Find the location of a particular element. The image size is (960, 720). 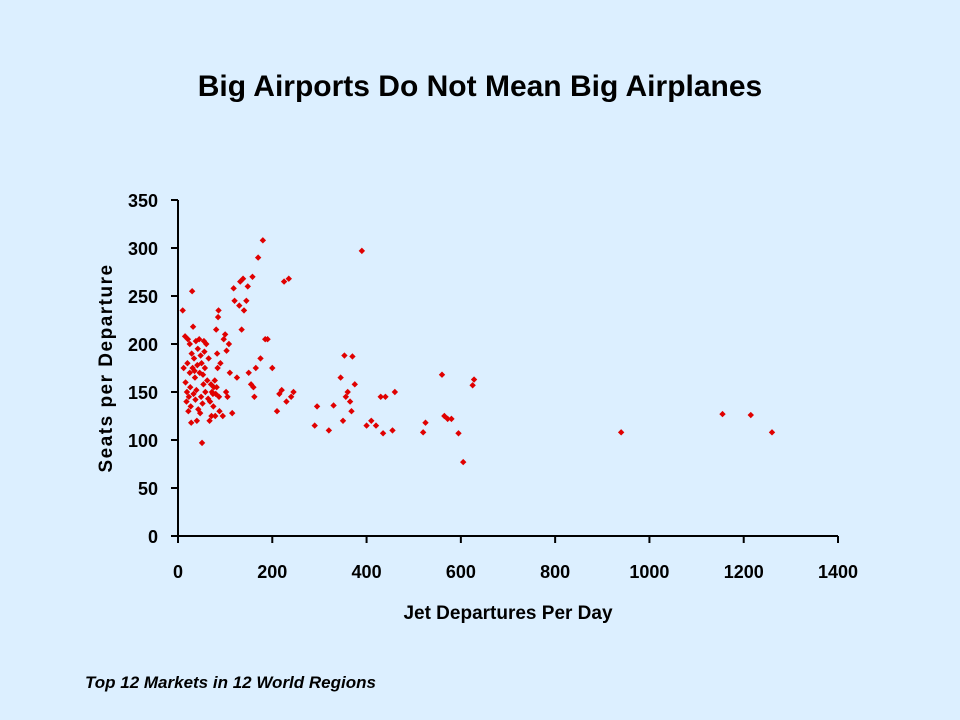

x-tick-label: 0 is located at coordinates (178, 572).